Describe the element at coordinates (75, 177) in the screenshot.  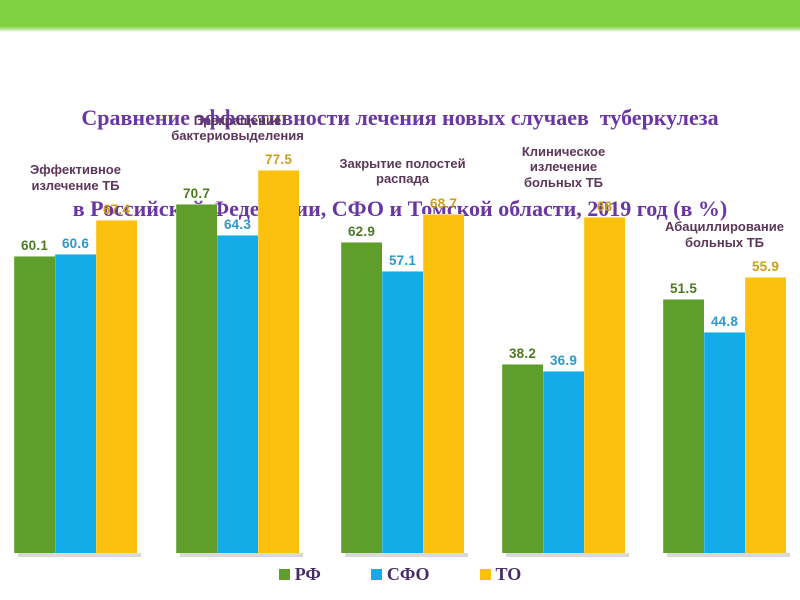
I see `category-label: Эффективное излечение ТБ` at that location.